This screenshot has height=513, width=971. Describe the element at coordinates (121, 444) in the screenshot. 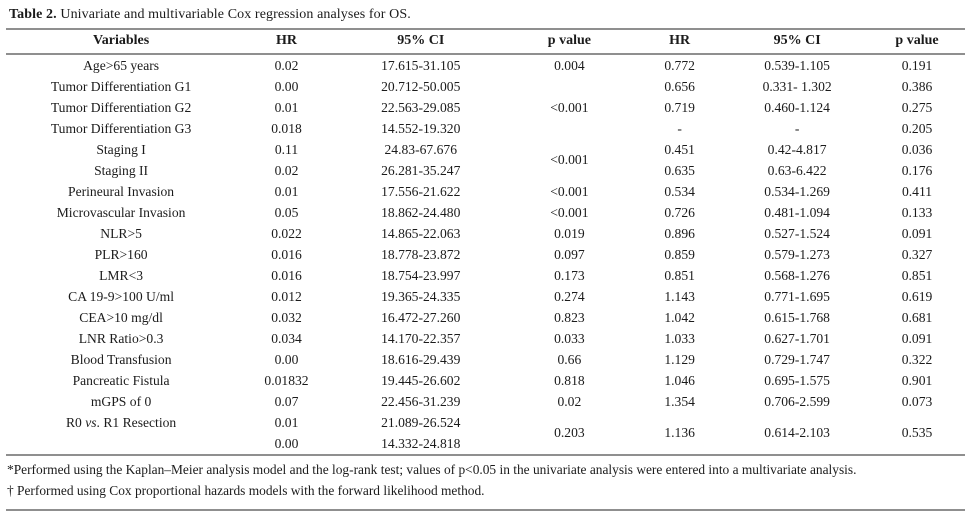

I see `table-cell` at that location.